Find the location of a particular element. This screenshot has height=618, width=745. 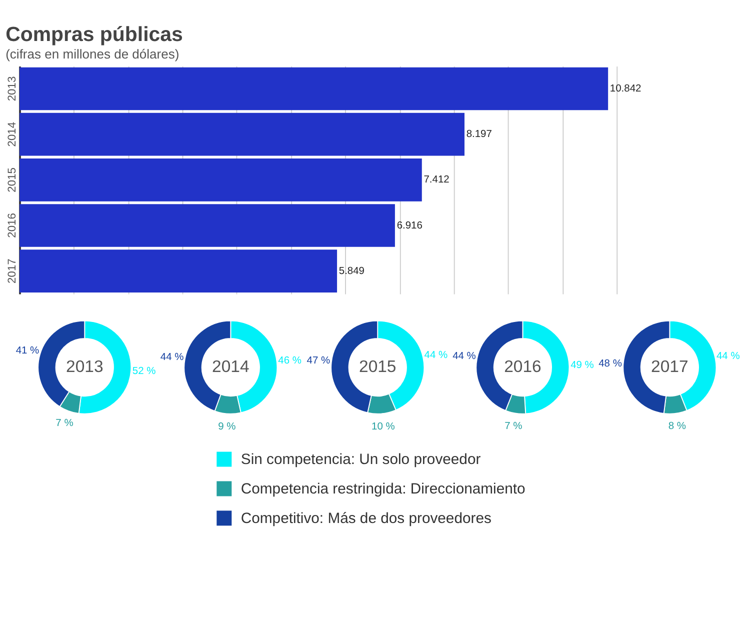

data-label: 10 % is located at coordinates (383, 426).